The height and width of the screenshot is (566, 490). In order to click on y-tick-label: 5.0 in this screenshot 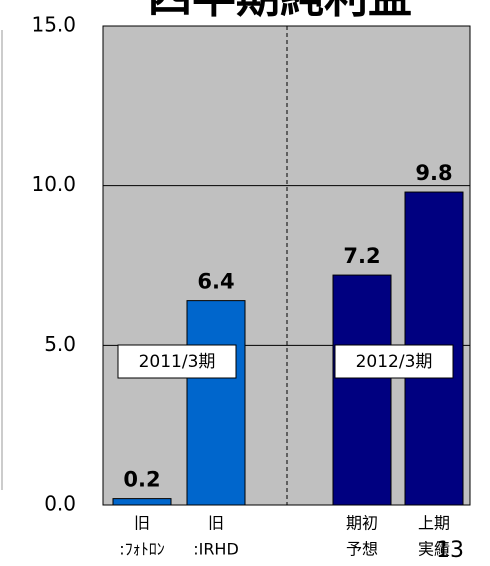, I will do `click(60, 344)`.